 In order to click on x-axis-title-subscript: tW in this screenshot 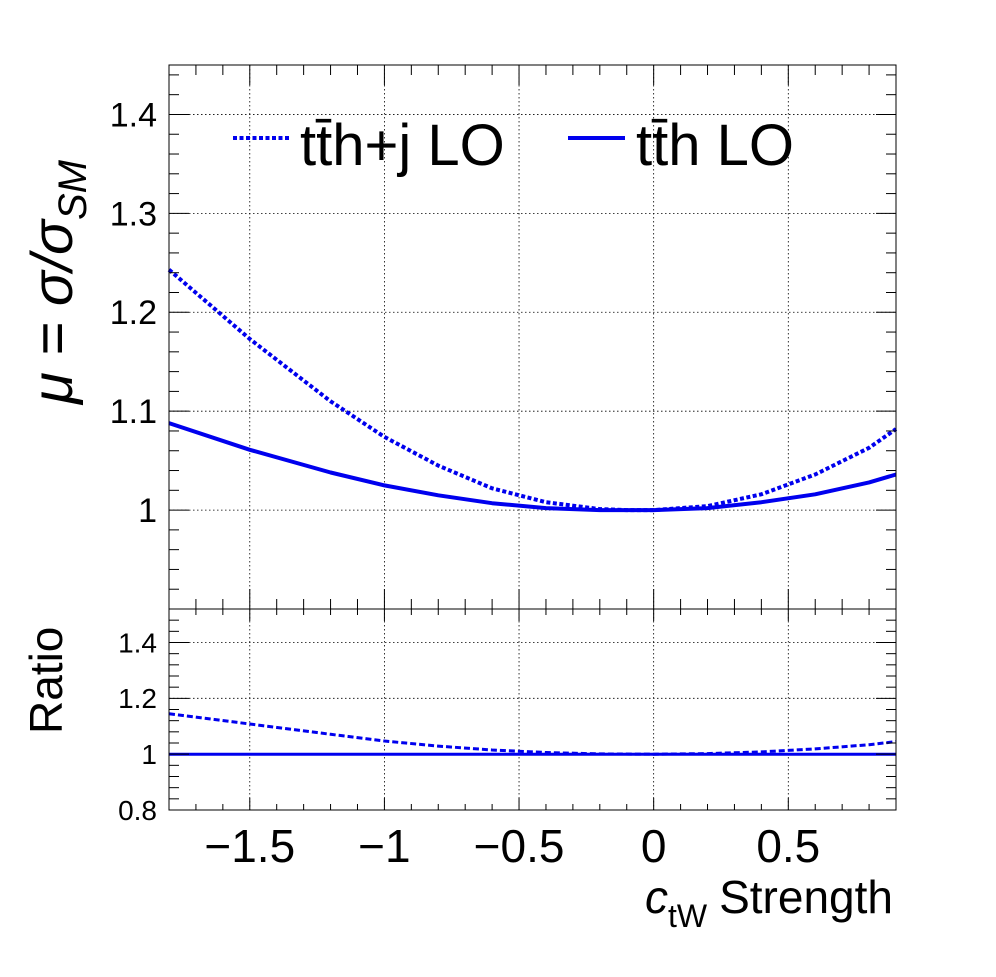, I will do `click(688, 916)`.